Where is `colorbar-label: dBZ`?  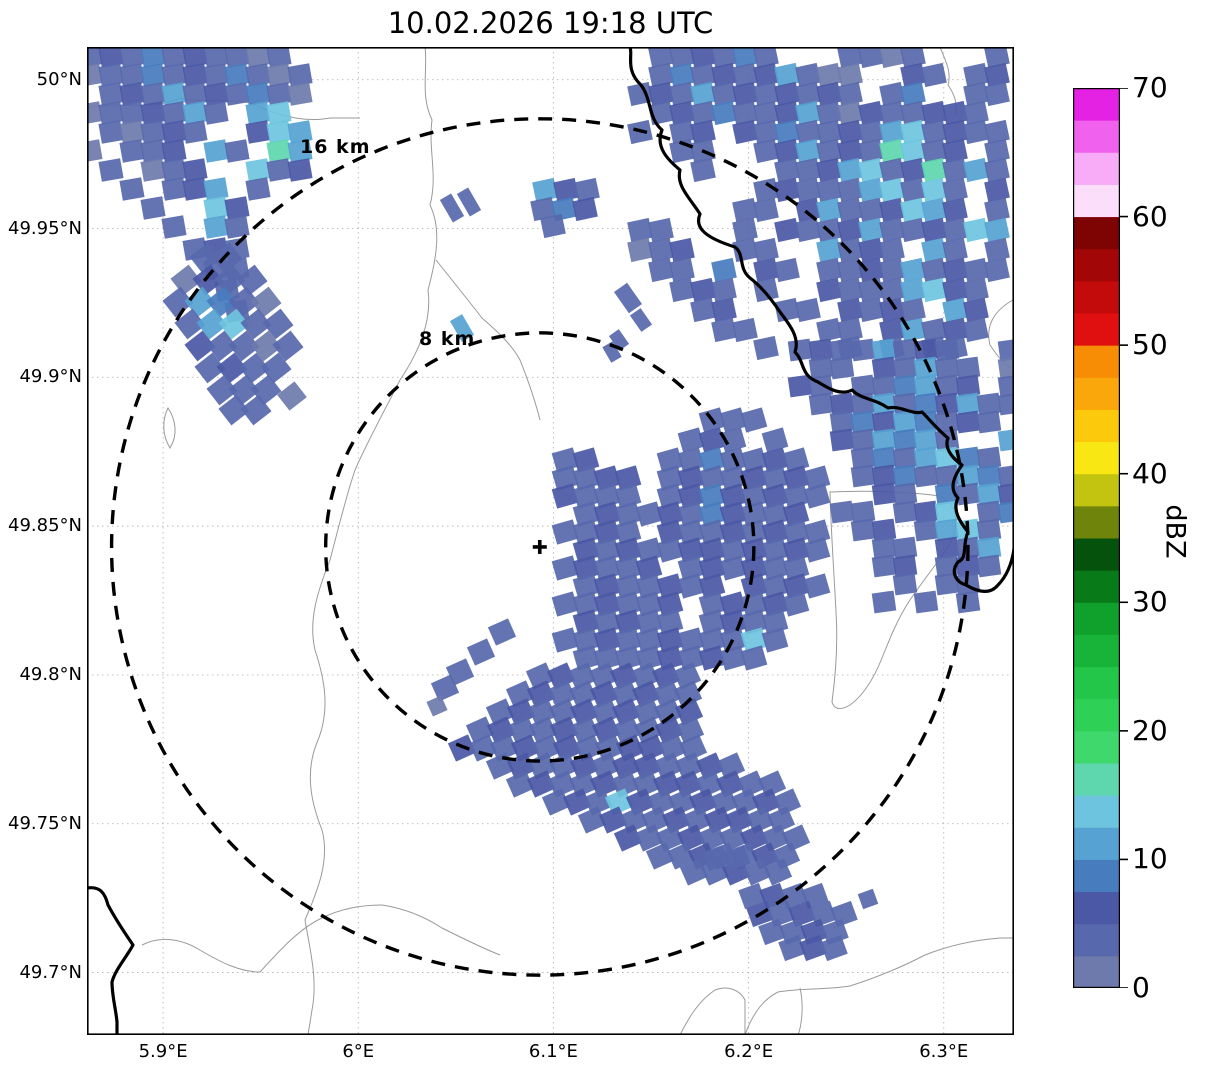 colorbar-label: dBZ is located at coordinates (1175, 531).